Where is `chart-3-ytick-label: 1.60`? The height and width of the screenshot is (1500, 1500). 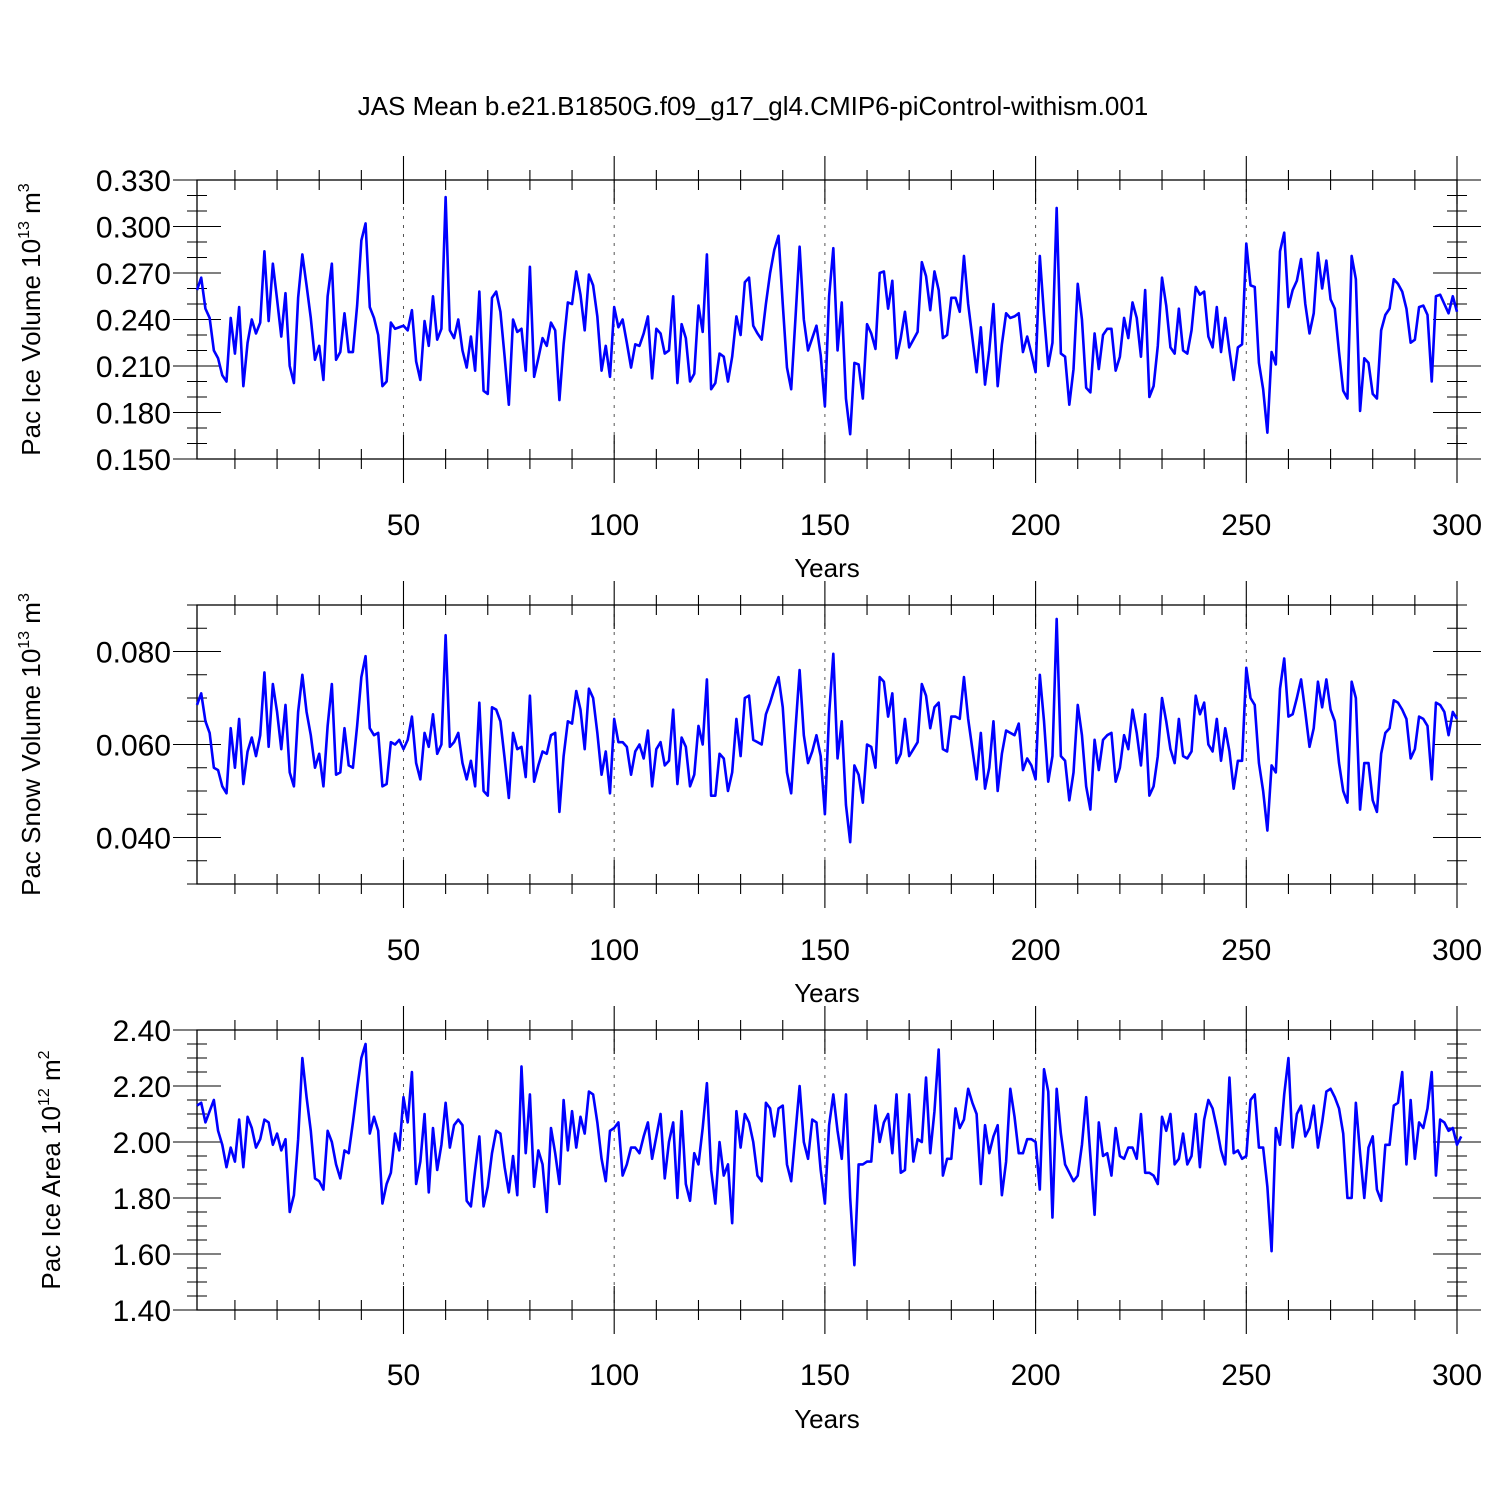
chart-3-ytick-label: 1.60 is located at coordinates (142, 1255).